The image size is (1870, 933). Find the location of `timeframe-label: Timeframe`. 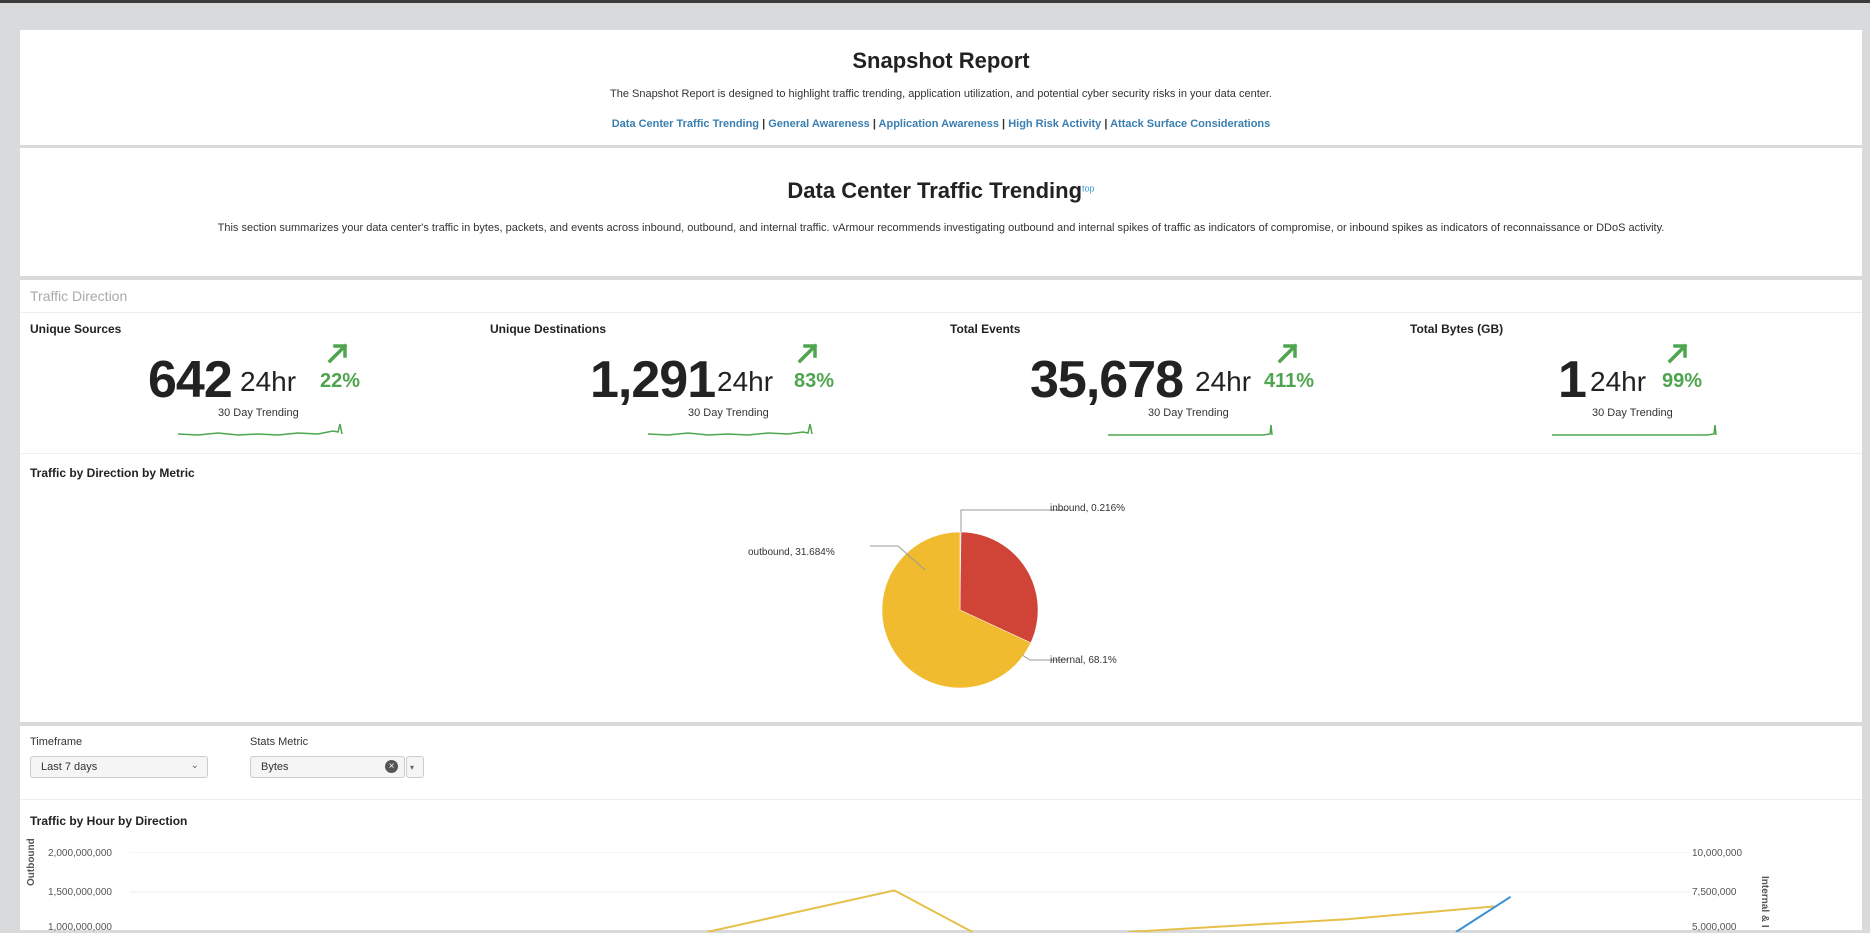

timeframe-label: Timeframe is located at coordinates (56, 742).